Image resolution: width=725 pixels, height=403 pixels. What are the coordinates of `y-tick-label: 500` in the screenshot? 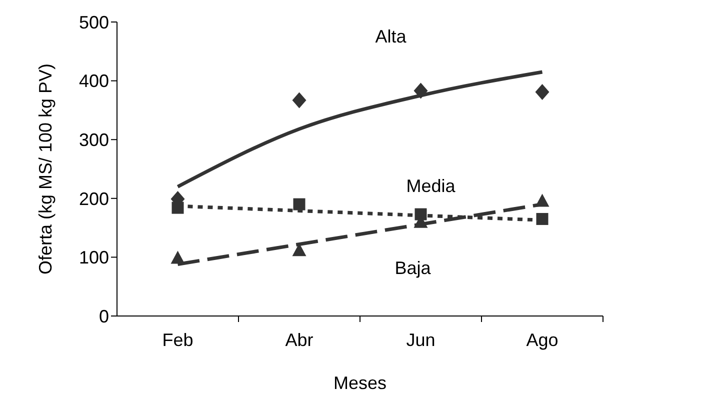 It's located at (93, 22).